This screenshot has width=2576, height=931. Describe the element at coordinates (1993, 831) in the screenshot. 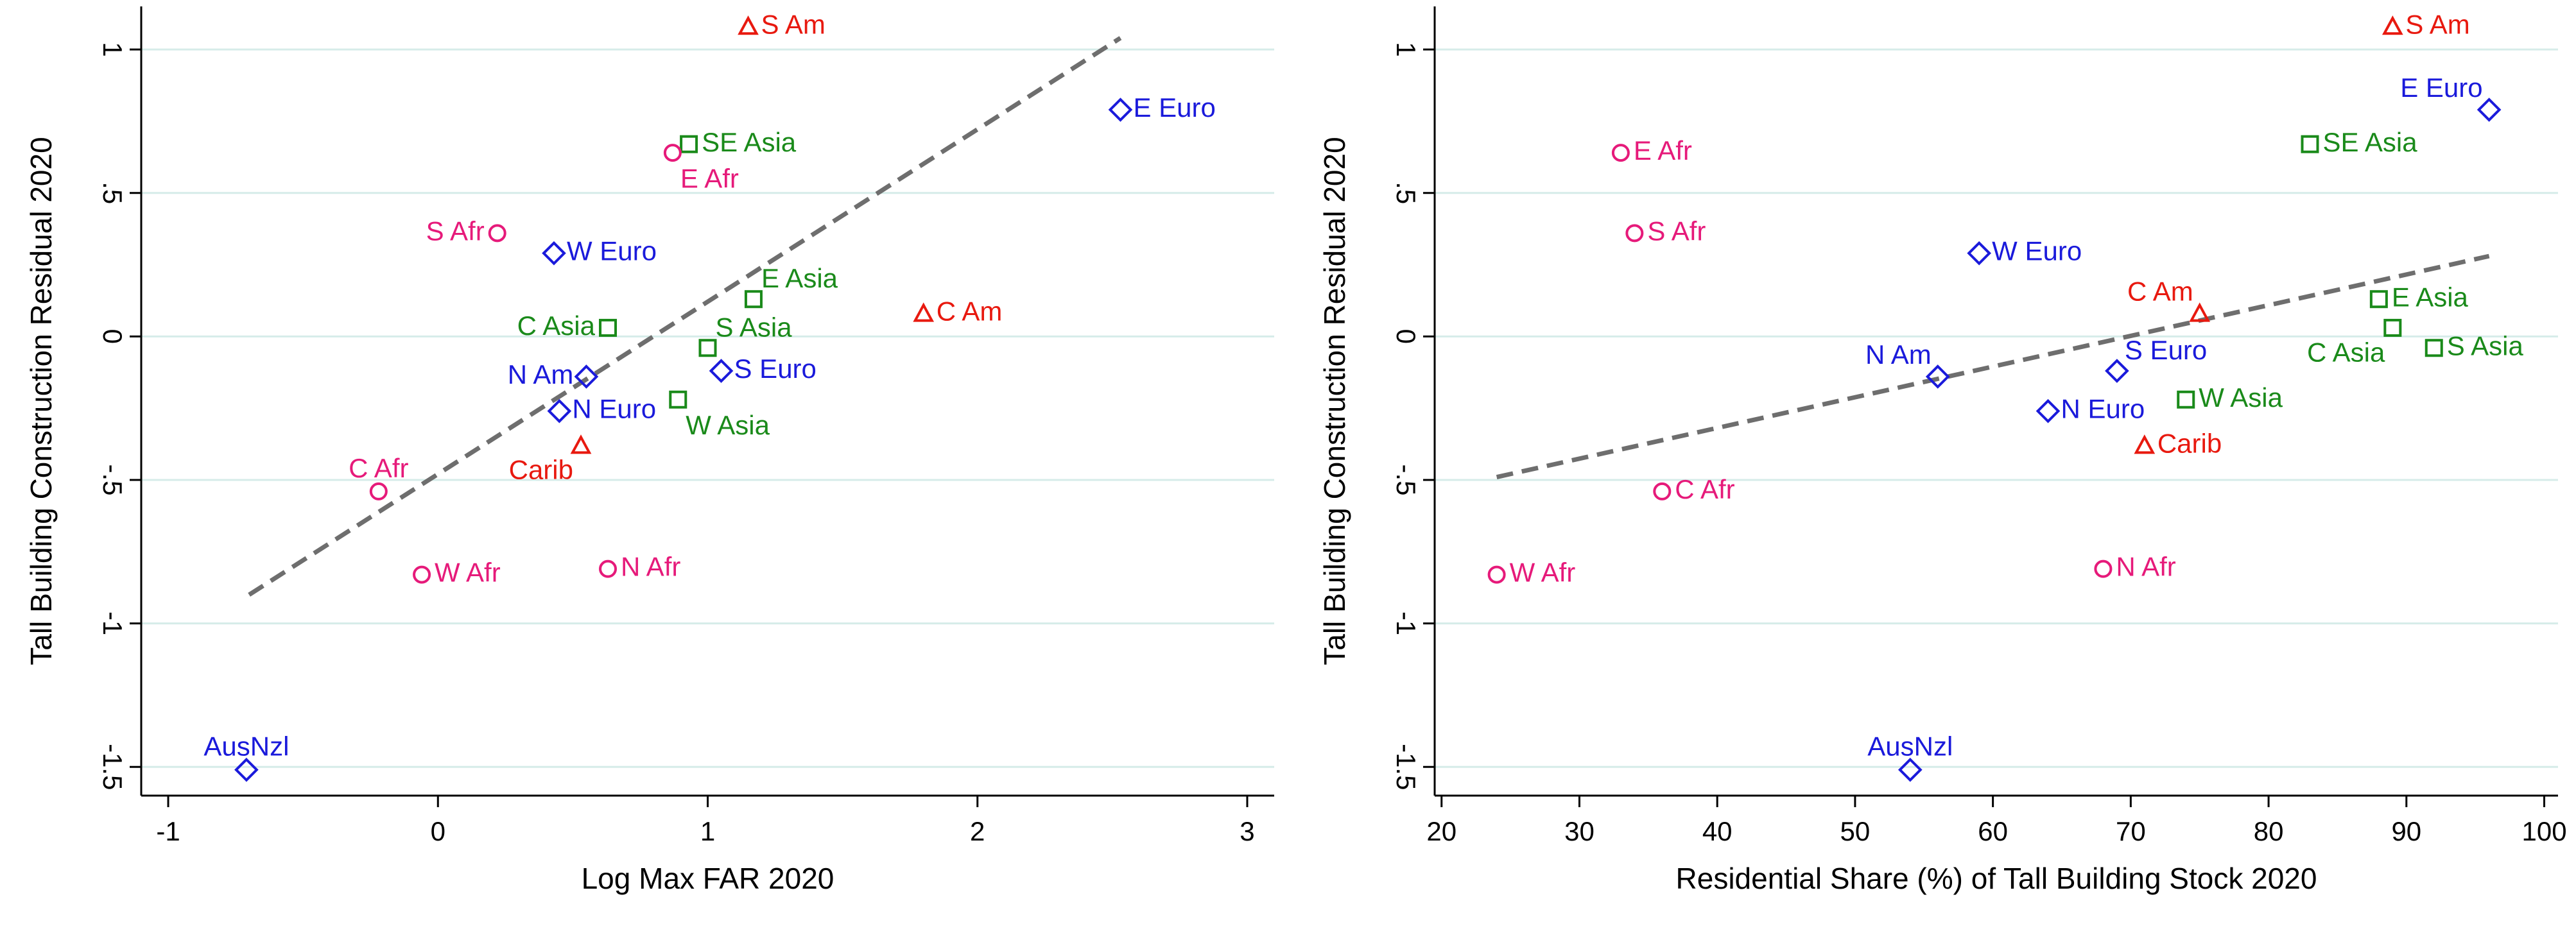

I see `x-tick-label: 60` at that location.